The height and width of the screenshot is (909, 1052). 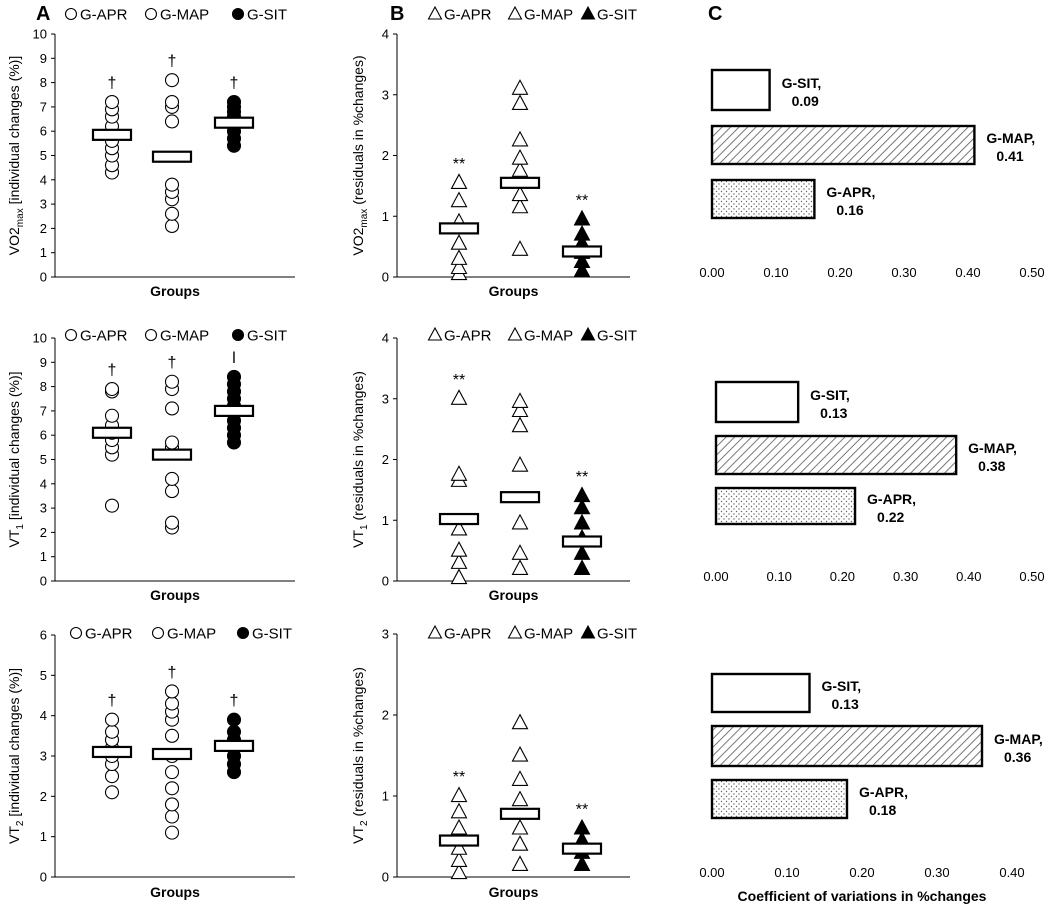 I want to click on x-axis-label: Coefficient of variations in %changes, so click(x=862, y=896).